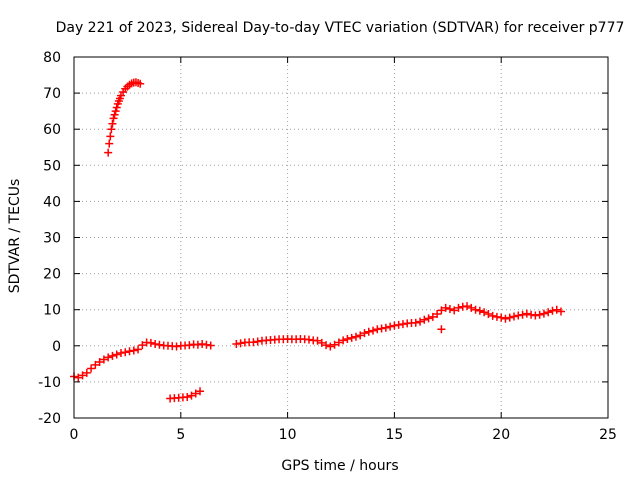 This screenshot has height=480, width=640. I want to click on y-tick-label: 20, so click(52, 275).